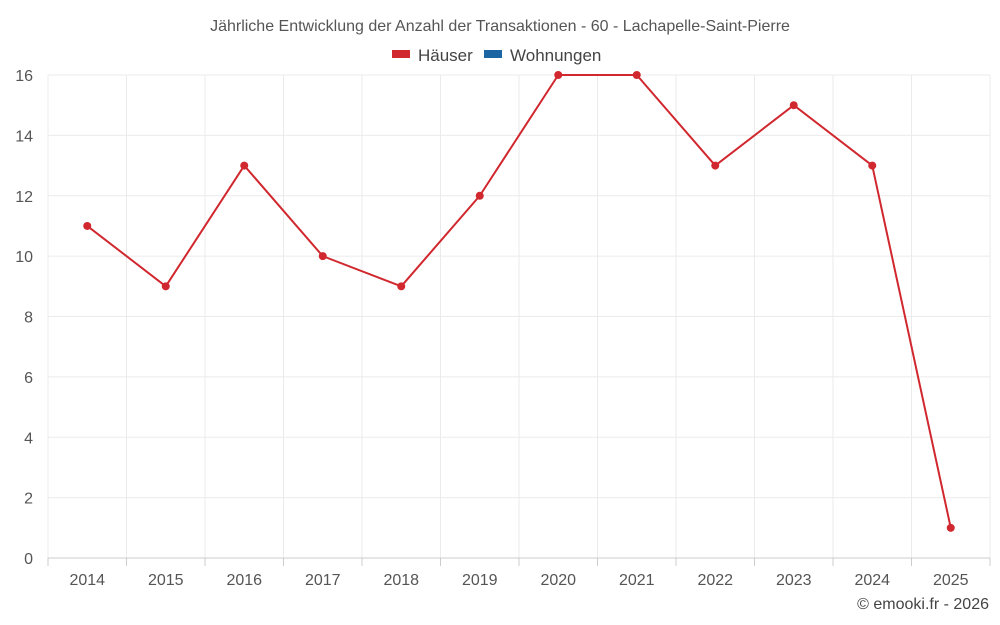  What do you see at coordinates (793, 105) in the screenshot?
I see `data-point-2023` at bounding box center [793, 105].